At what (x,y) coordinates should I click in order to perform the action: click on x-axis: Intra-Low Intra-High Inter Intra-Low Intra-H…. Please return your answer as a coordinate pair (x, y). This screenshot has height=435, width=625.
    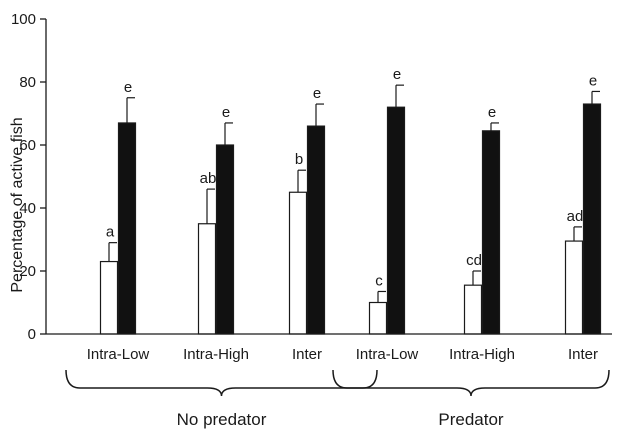
    Looking at the image, I should click on (329, 348).